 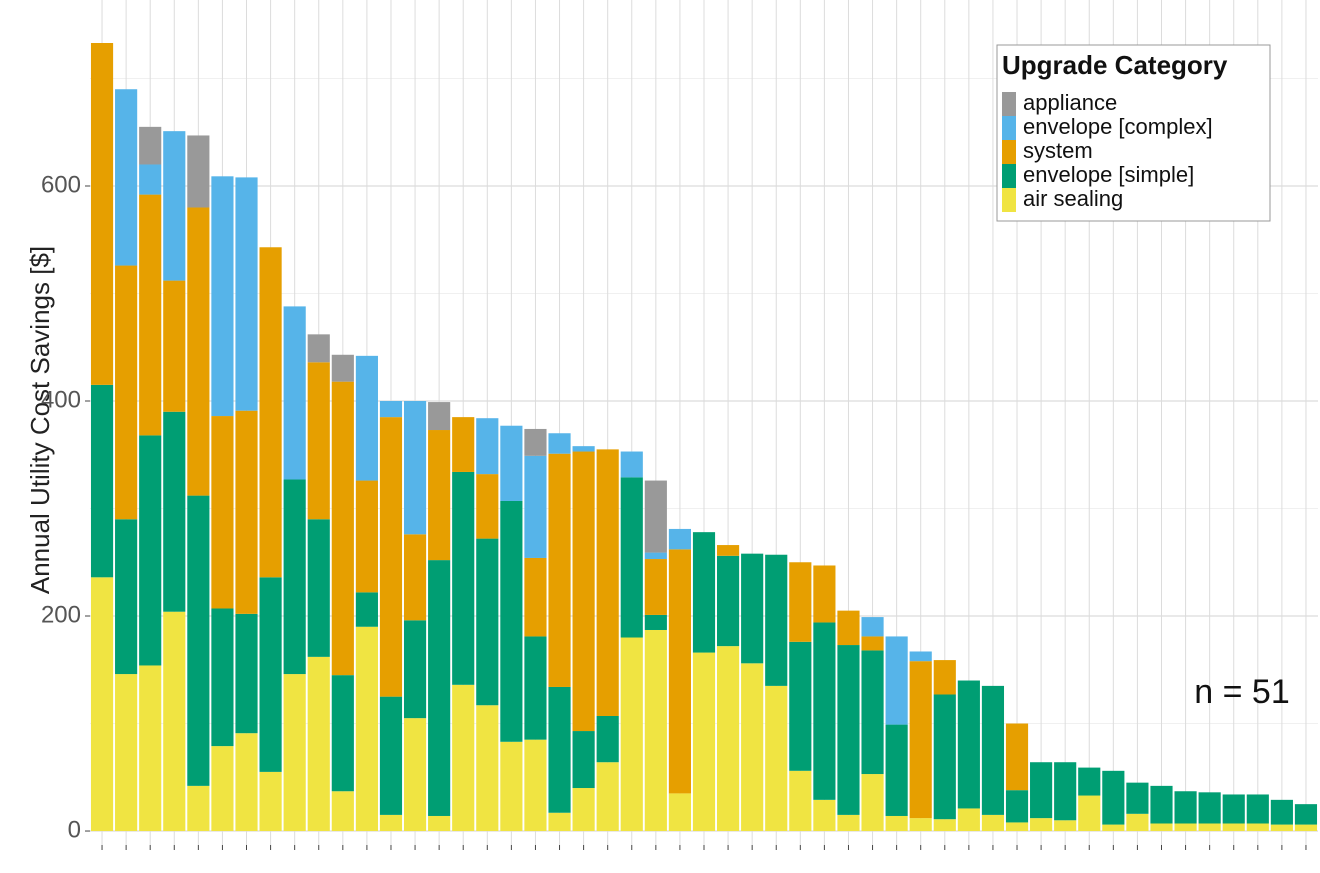 I want to click on legend-label: air sealing, so click(x=1073, y=198).